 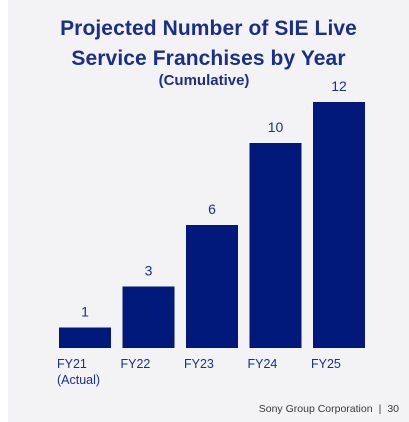 What do you see at coordinates (136, 364) in the screenshot?
I see `x-tick-label: FY22` at bounding box center [136, 364].